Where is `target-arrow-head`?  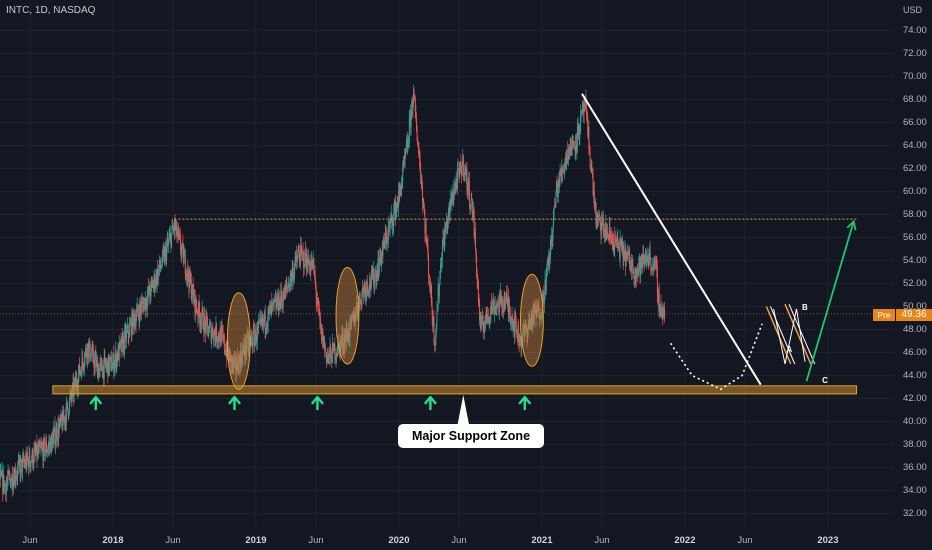 target-arrow-head is located at coordinates (851, 225).